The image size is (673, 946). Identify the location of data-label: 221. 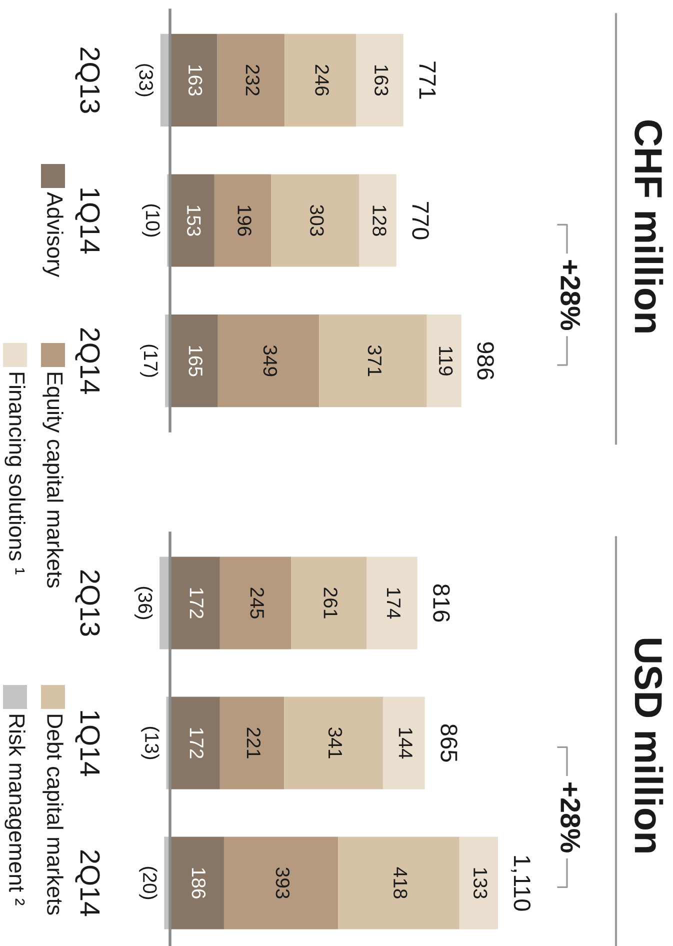
(253, 743).